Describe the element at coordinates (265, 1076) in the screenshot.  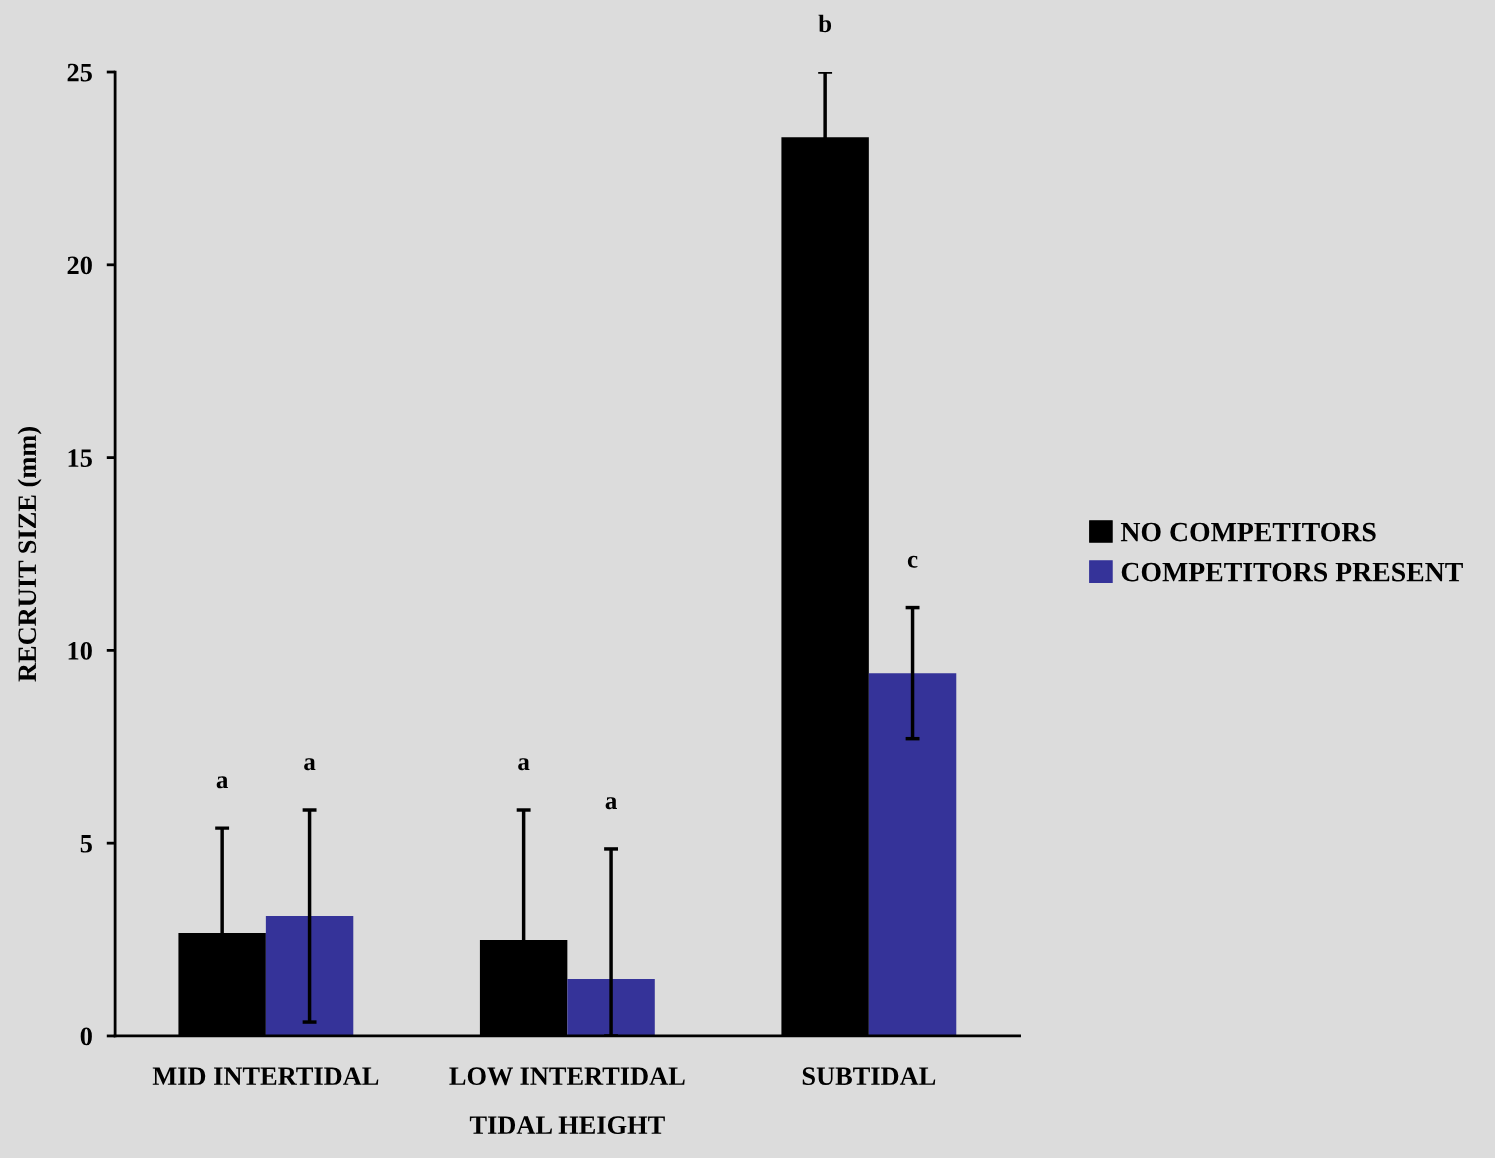
I see `x-tick-label: MID INTERTIDAL` at that location.